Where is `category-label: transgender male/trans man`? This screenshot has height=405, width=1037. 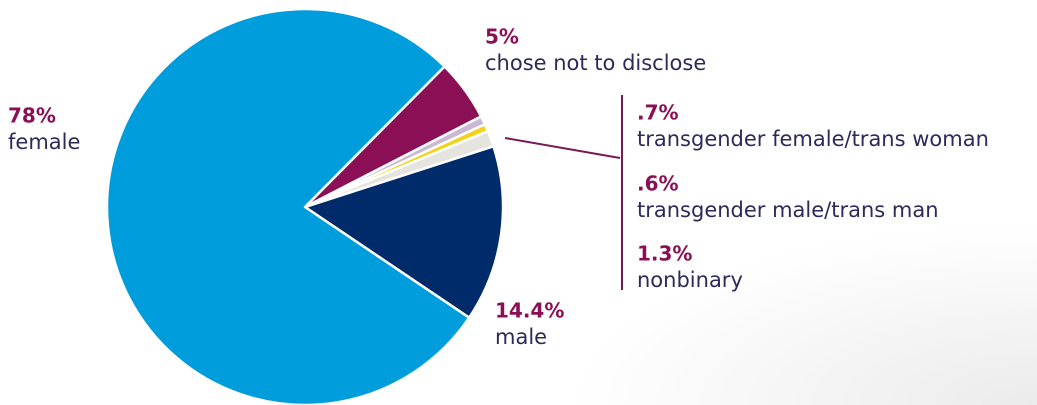 category-label: transgender male/trans man is located at coordinates (788, 210).